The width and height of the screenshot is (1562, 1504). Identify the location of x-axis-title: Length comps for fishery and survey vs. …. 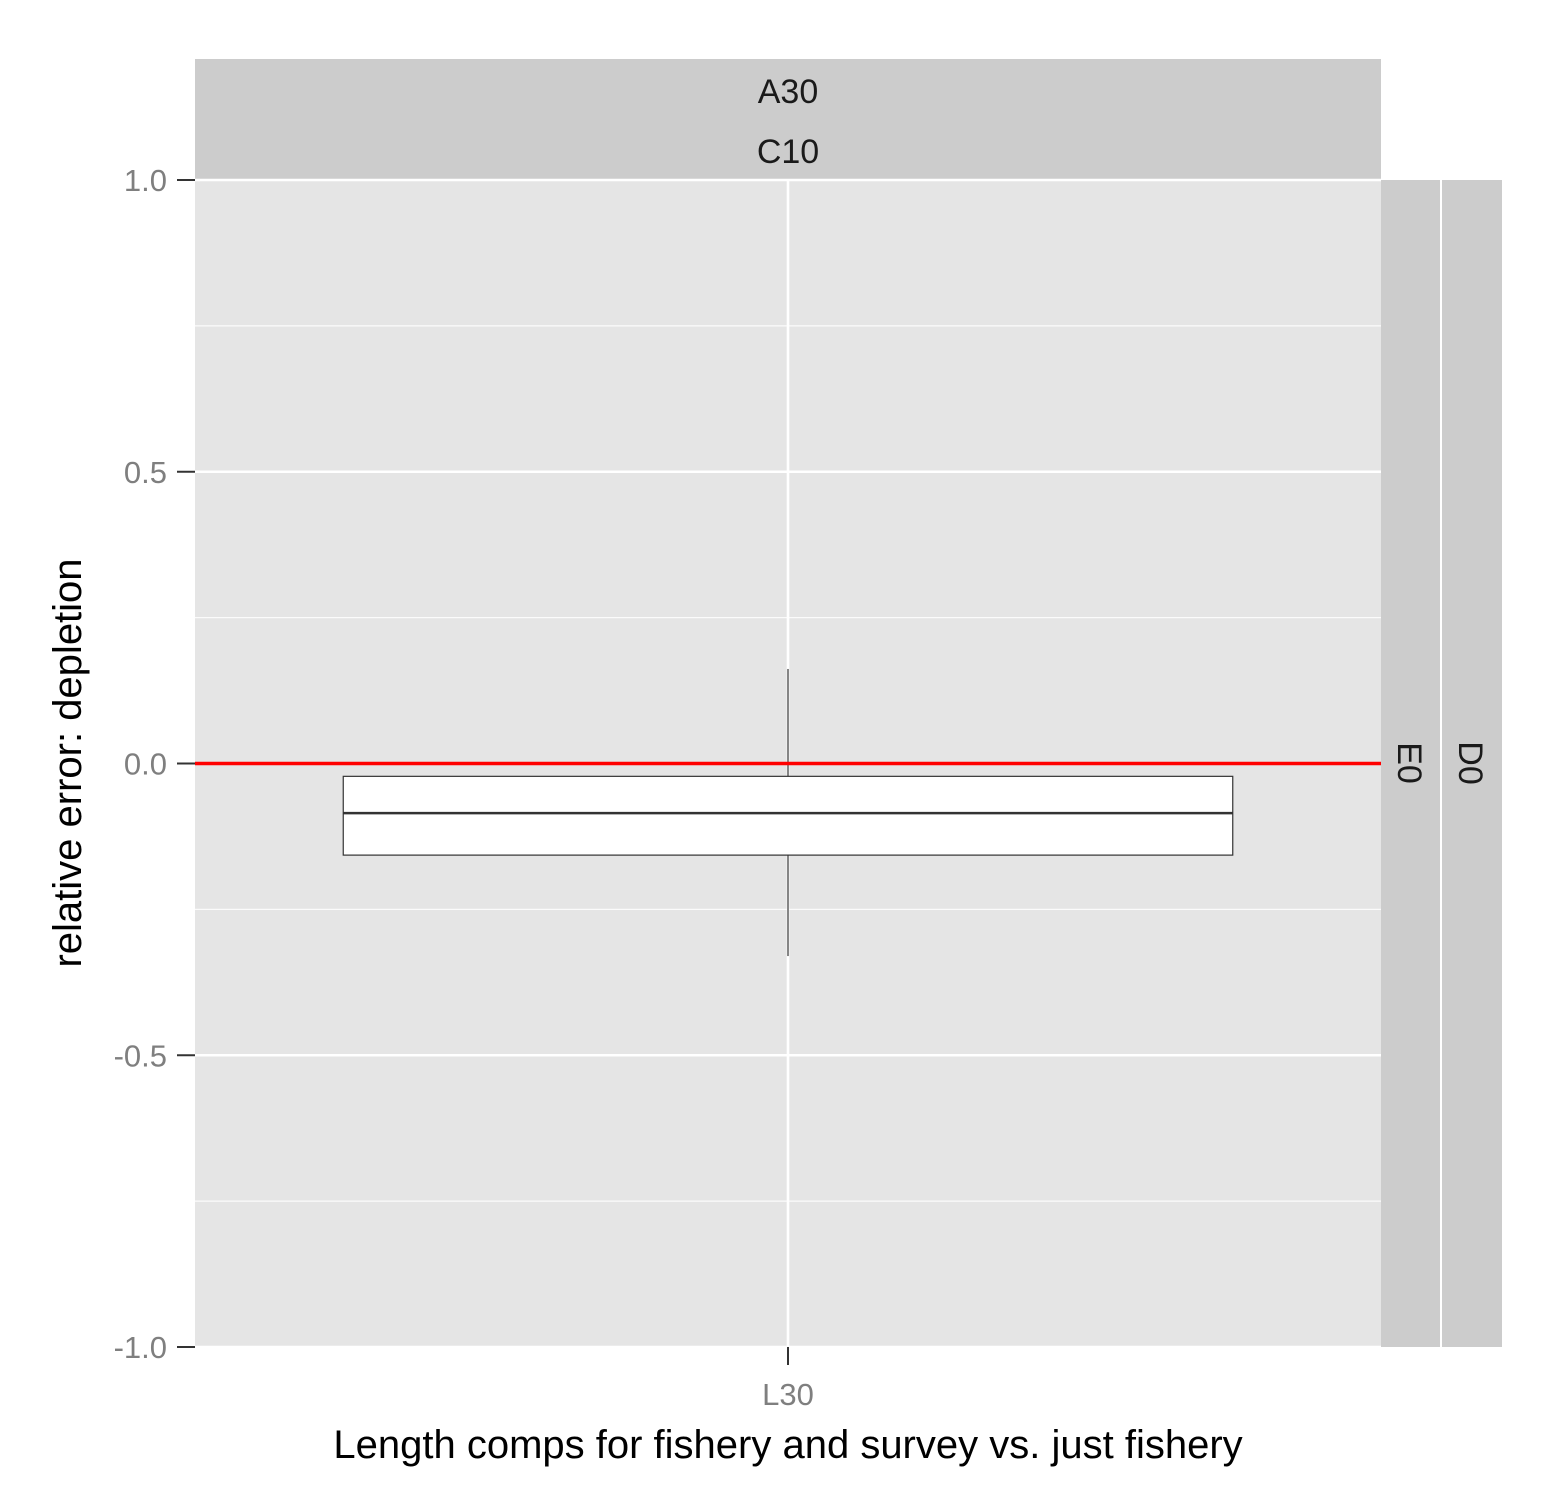
(787, 1445).